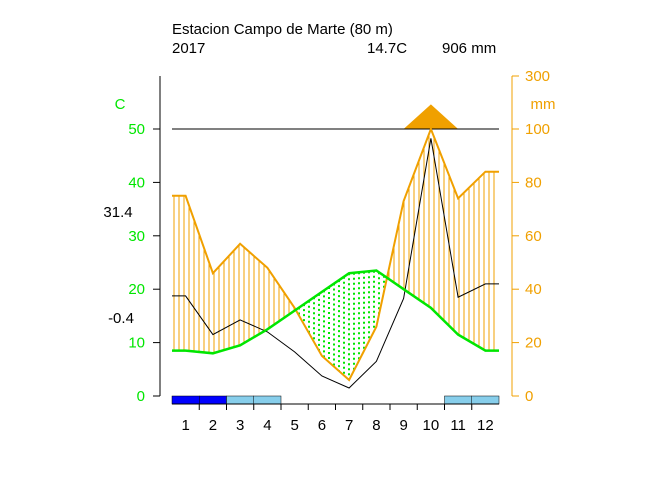 The image size is (672, 480). Describe the element at coordinates (533, 343) in the screenshot. I see `right-tick-label: 20` at that location.